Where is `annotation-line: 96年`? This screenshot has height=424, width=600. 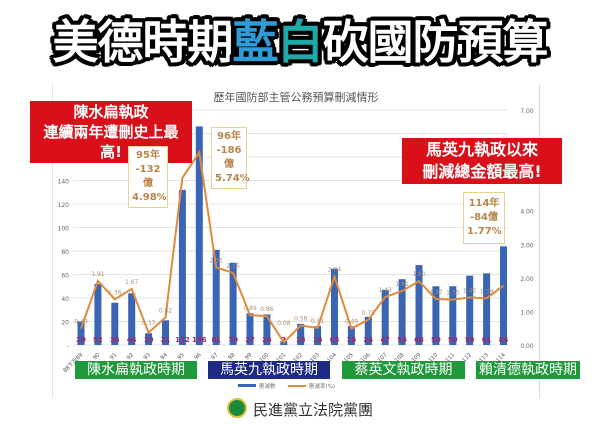
annotation-line: 96年 is located at coordinates (229, 136).